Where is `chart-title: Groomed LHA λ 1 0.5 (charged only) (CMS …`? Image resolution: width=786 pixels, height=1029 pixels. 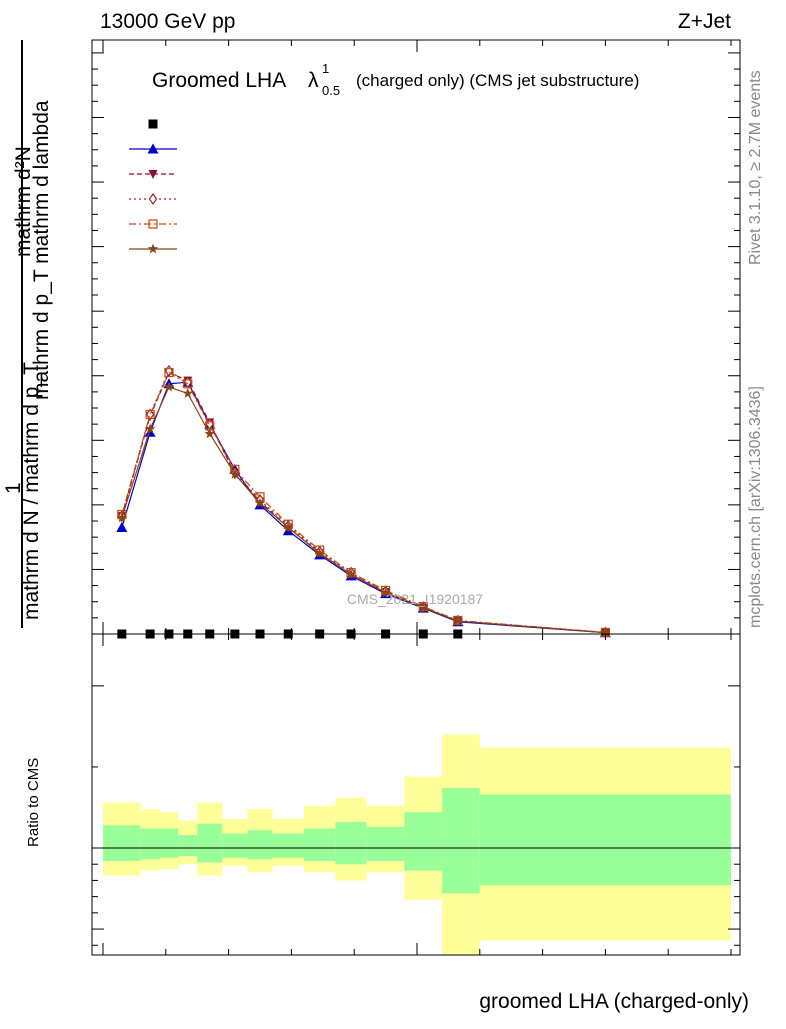
chart-title: Groomed LHA λ 1 0.5 (charged only) (CMS … is located at coordinates (395, 79).